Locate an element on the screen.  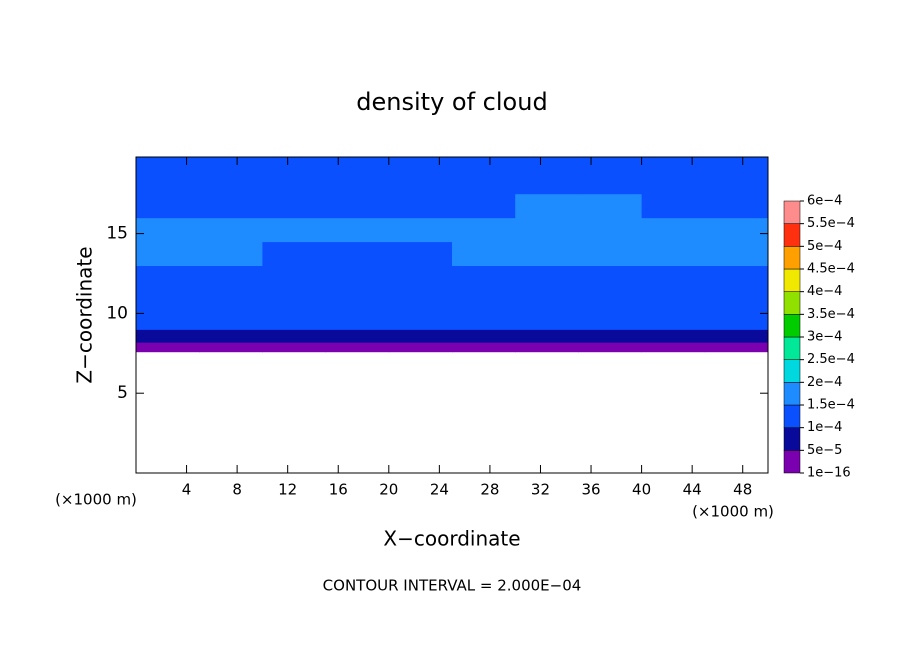
x-tick-label: 8 is located at coordinates (237, 490).